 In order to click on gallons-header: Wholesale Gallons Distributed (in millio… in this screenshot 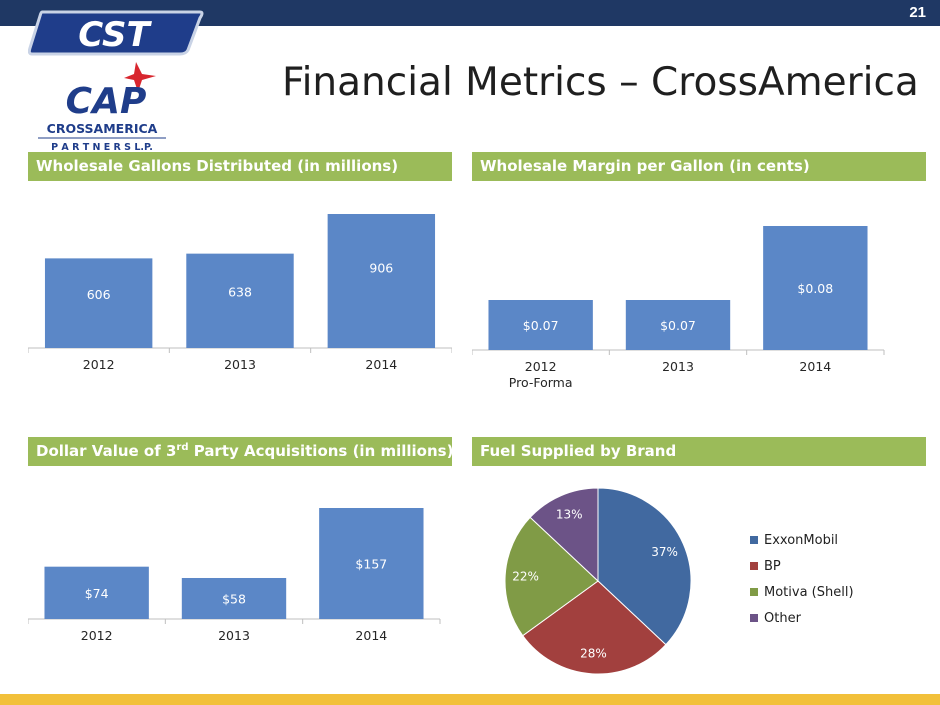, I will do `click(240, 166)`.